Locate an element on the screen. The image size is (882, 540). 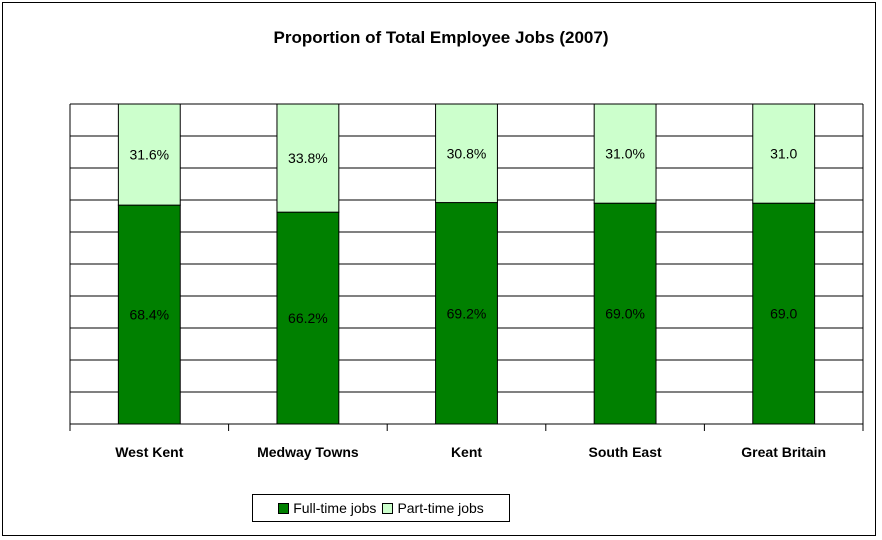
data-label-part-time: 31.0% is located at coordinates (625, 154).